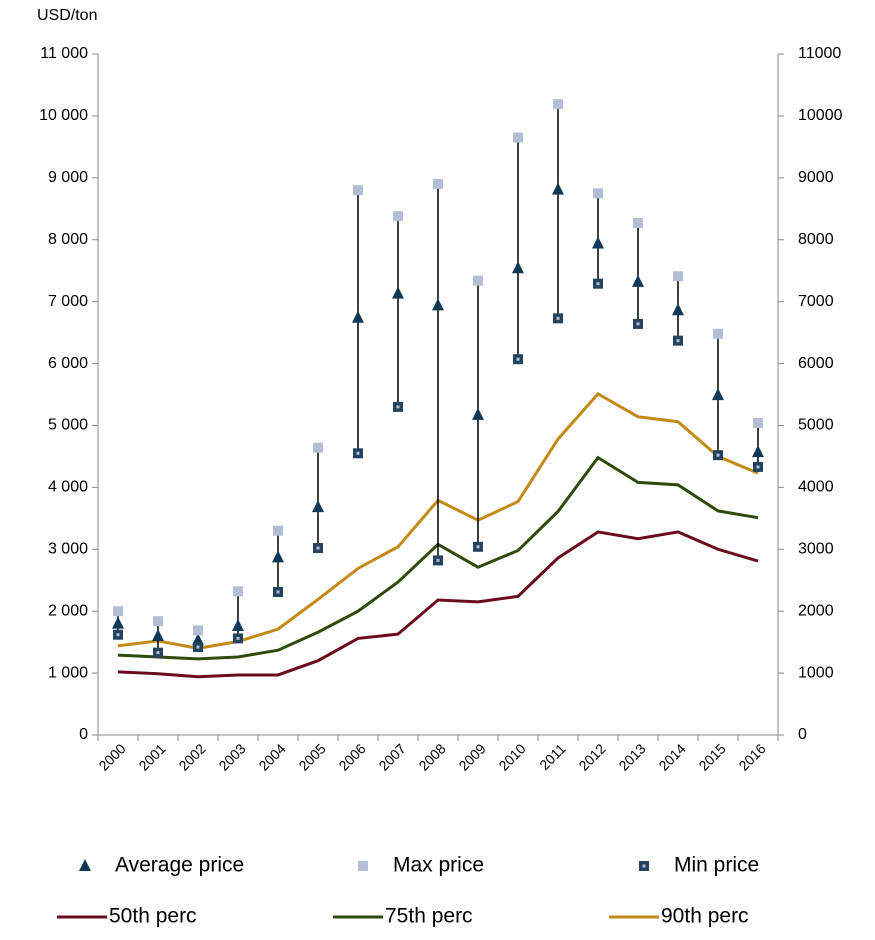 This screenshot has height=940, width=875. I want to click on legend-label: Average price, so click(179, 865).